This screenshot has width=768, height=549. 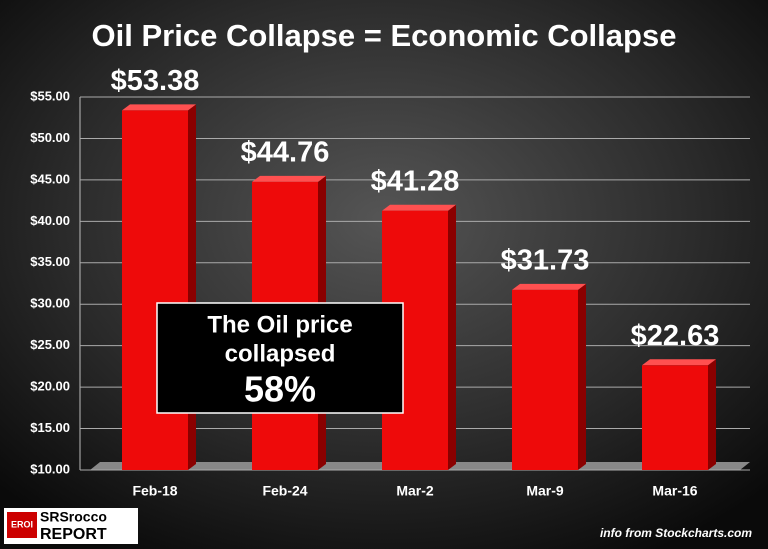 I want to click on value-label: $44.76, so click(x=285, y=153).